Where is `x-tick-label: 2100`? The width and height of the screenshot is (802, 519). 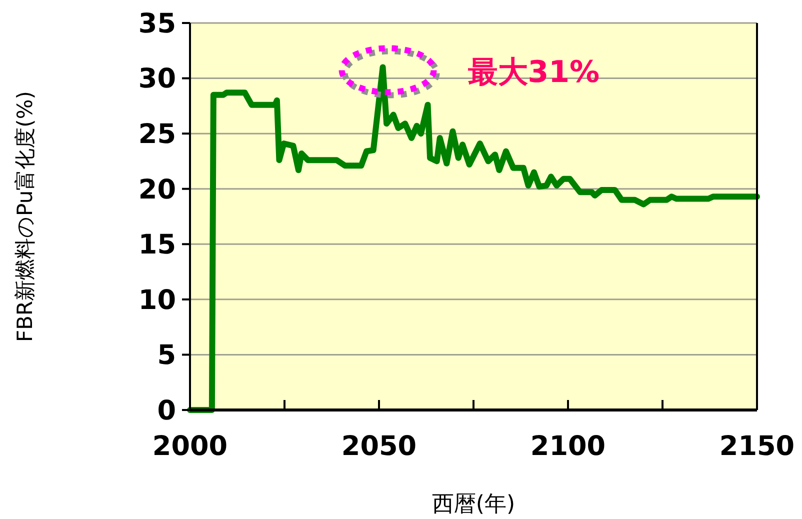
x-tick-label: 2100 is located at coordinates (568, 446).